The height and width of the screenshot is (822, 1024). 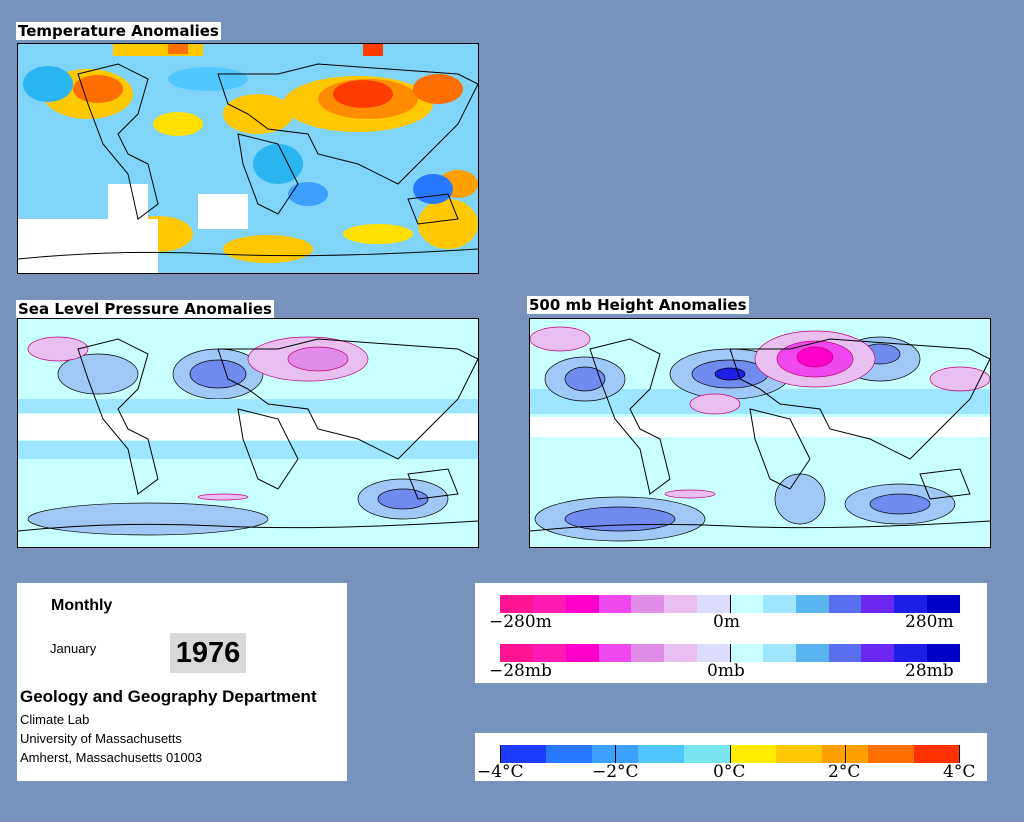 I want to click on lab-name: Climate Lab, so click(x=55, y=719).